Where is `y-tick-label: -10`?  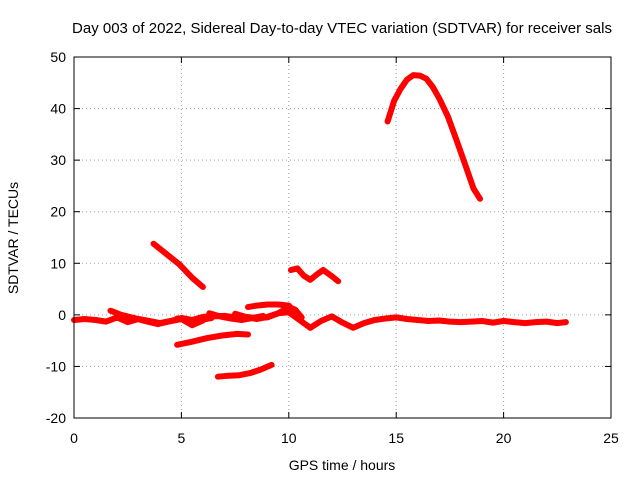
y-tick-label: -10 is located at coordinates (56, 366).